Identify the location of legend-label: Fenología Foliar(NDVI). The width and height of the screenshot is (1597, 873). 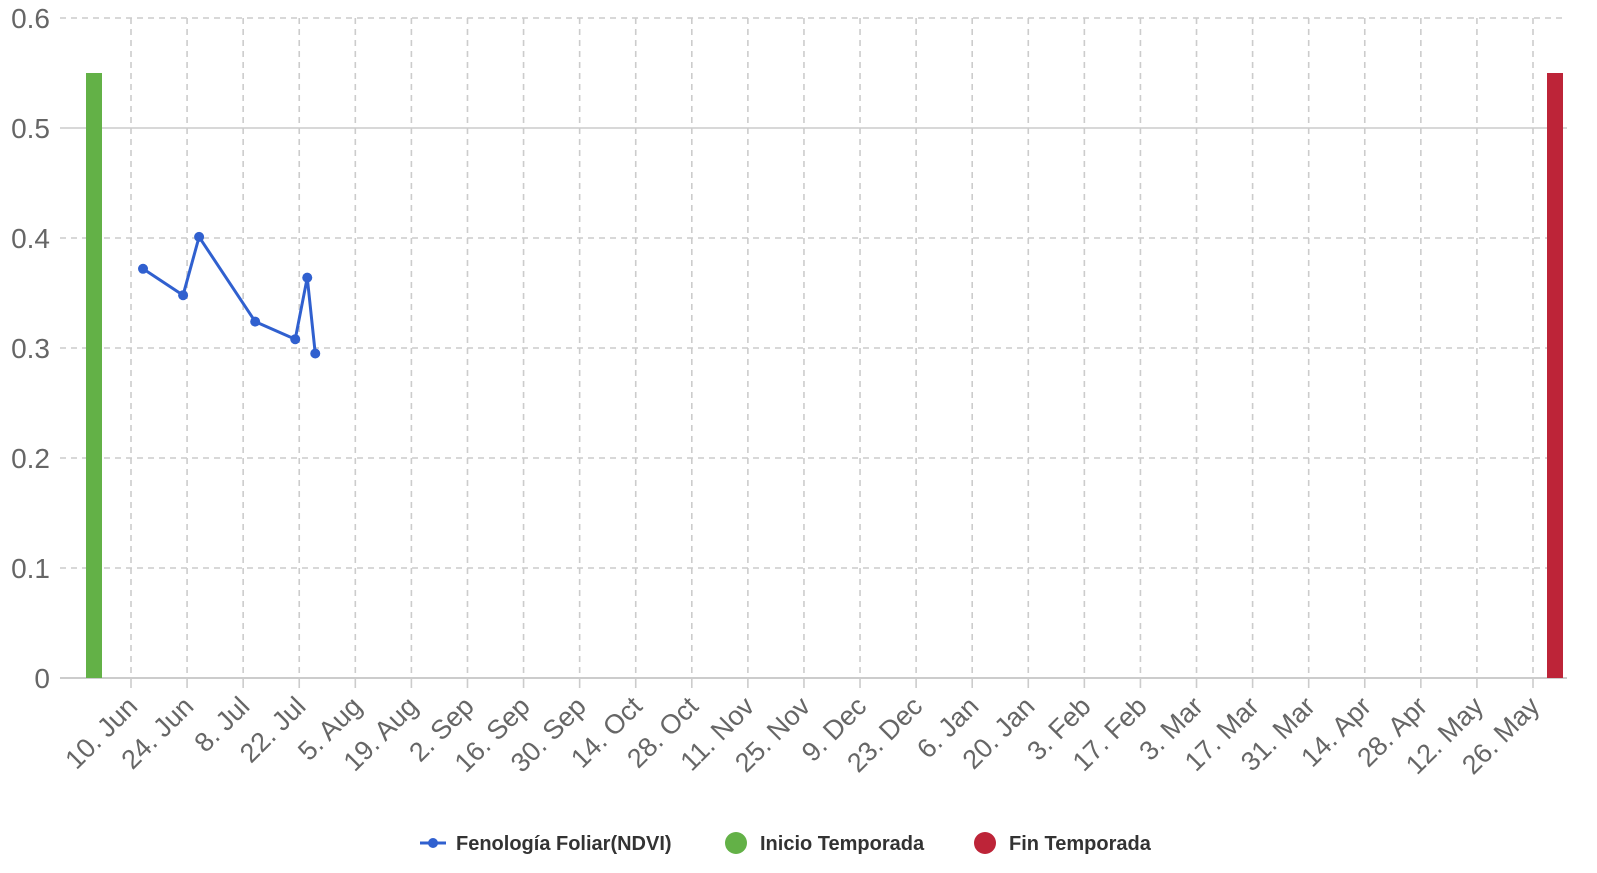
(564, 844).